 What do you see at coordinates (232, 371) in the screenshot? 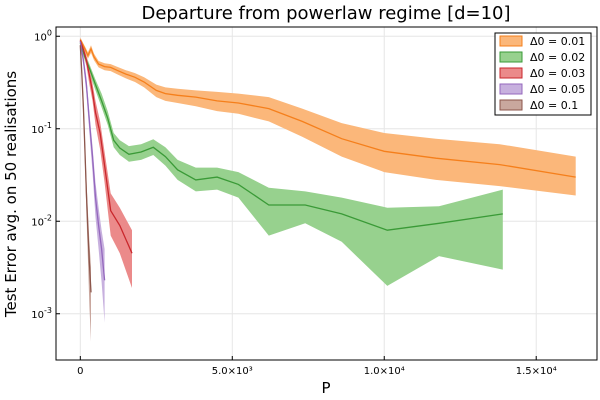
I see `x-tick-label: 5.0×10³` at bounding box center [232, 371].